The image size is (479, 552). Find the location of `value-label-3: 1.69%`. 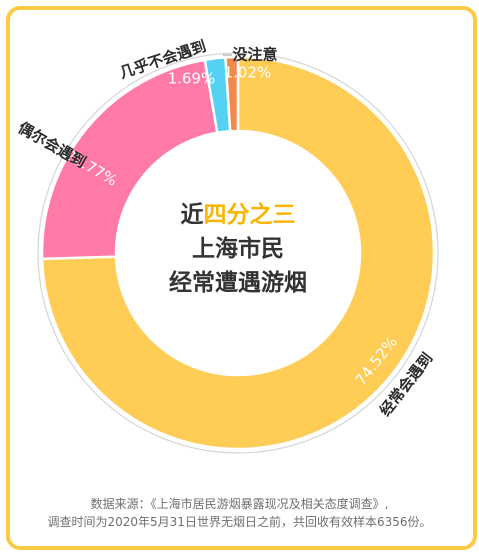

value-label-3: 1.69% is located at coordinates (192, 79).